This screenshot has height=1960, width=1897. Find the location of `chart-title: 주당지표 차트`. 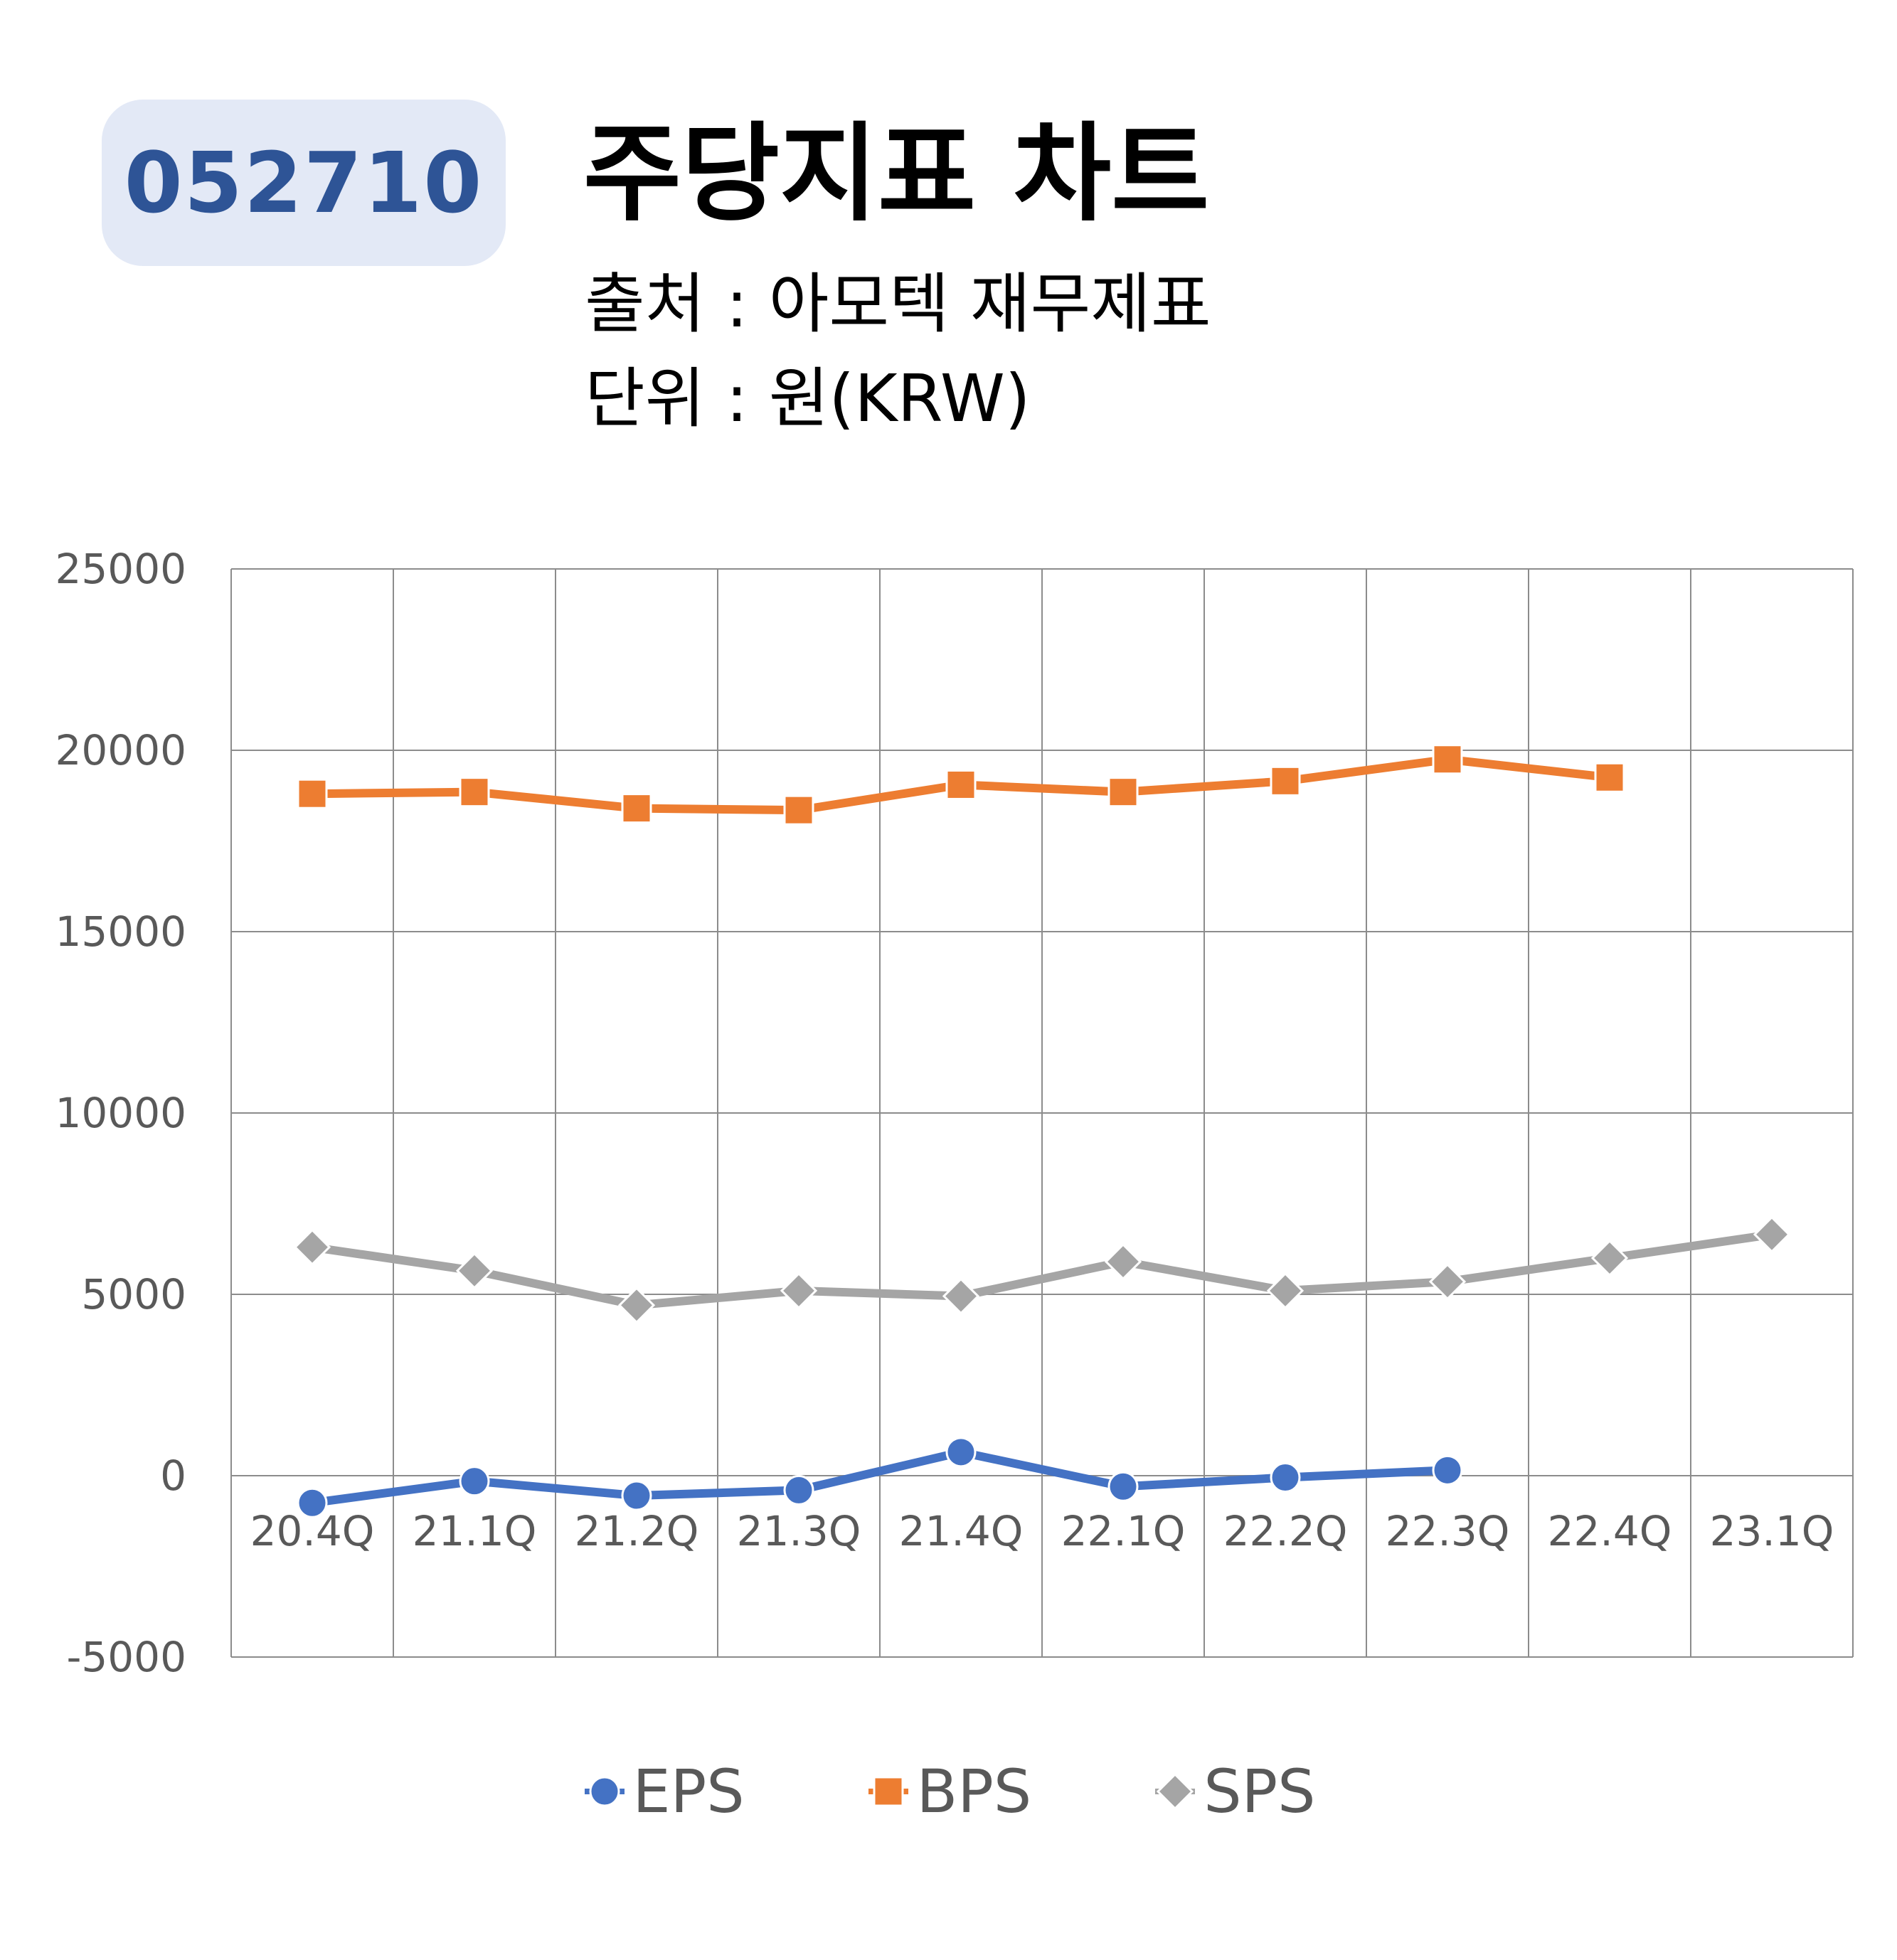

chart-title: 주당지표 차트 is located at coordinates (896, 174).